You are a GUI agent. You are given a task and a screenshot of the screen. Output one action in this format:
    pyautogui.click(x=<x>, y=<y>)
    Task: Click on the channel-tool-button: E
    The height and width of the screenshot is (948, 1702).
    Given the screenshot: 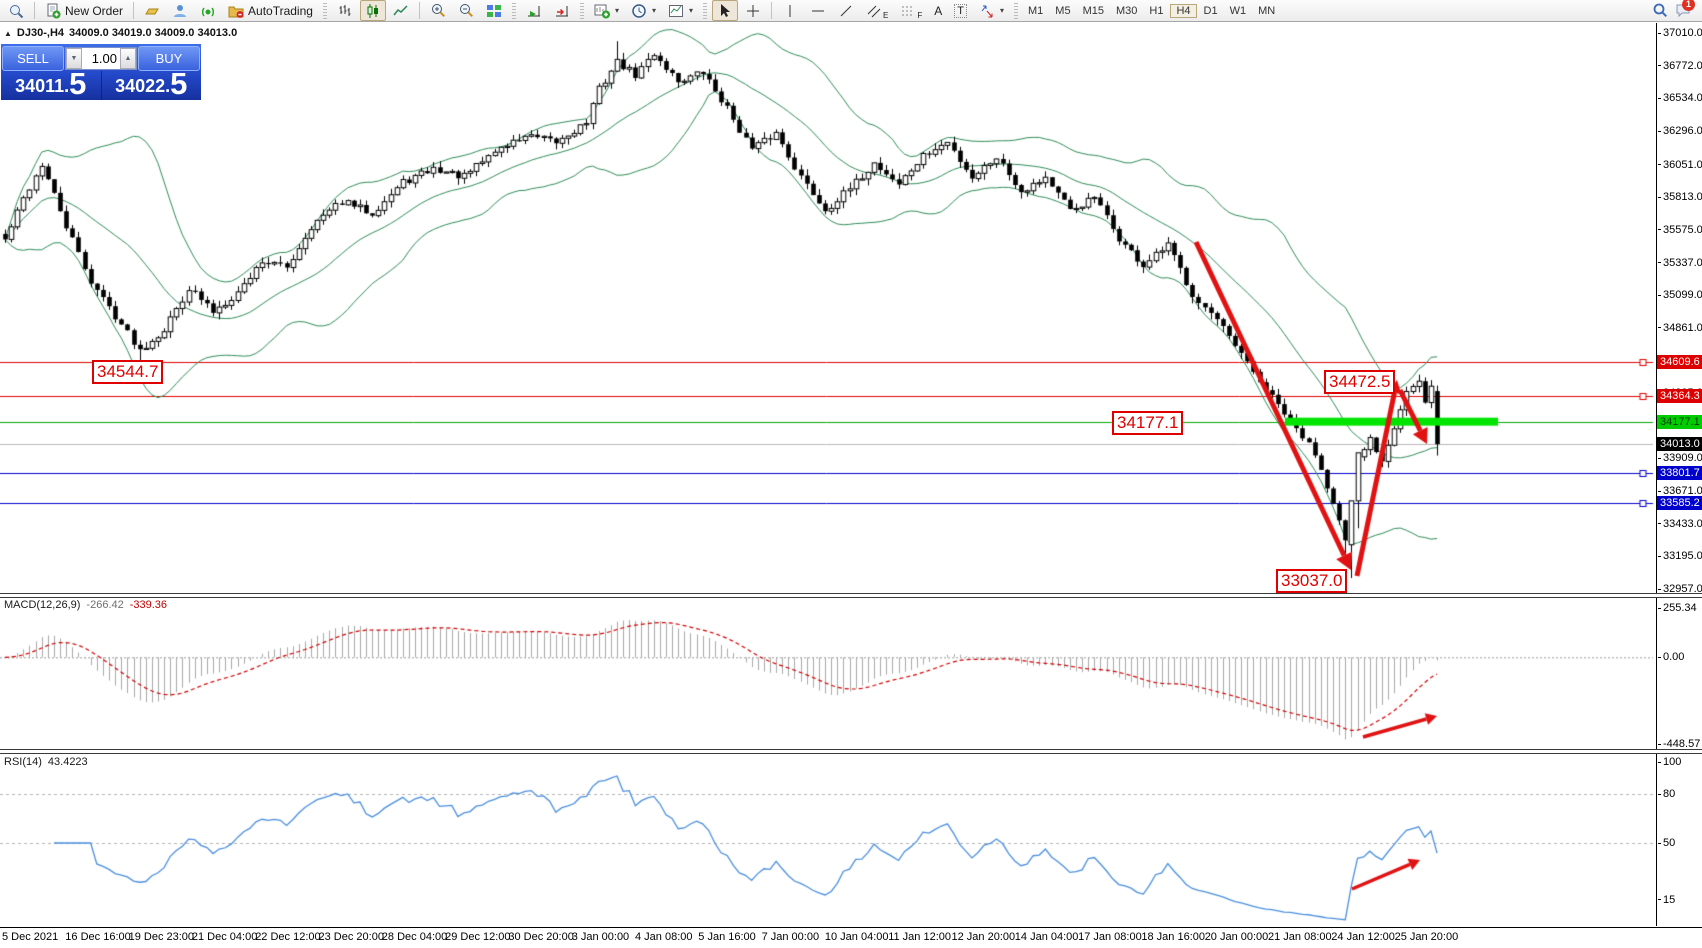 What is the action you would take?
    pyautogui.click(x=877, y=10)
    